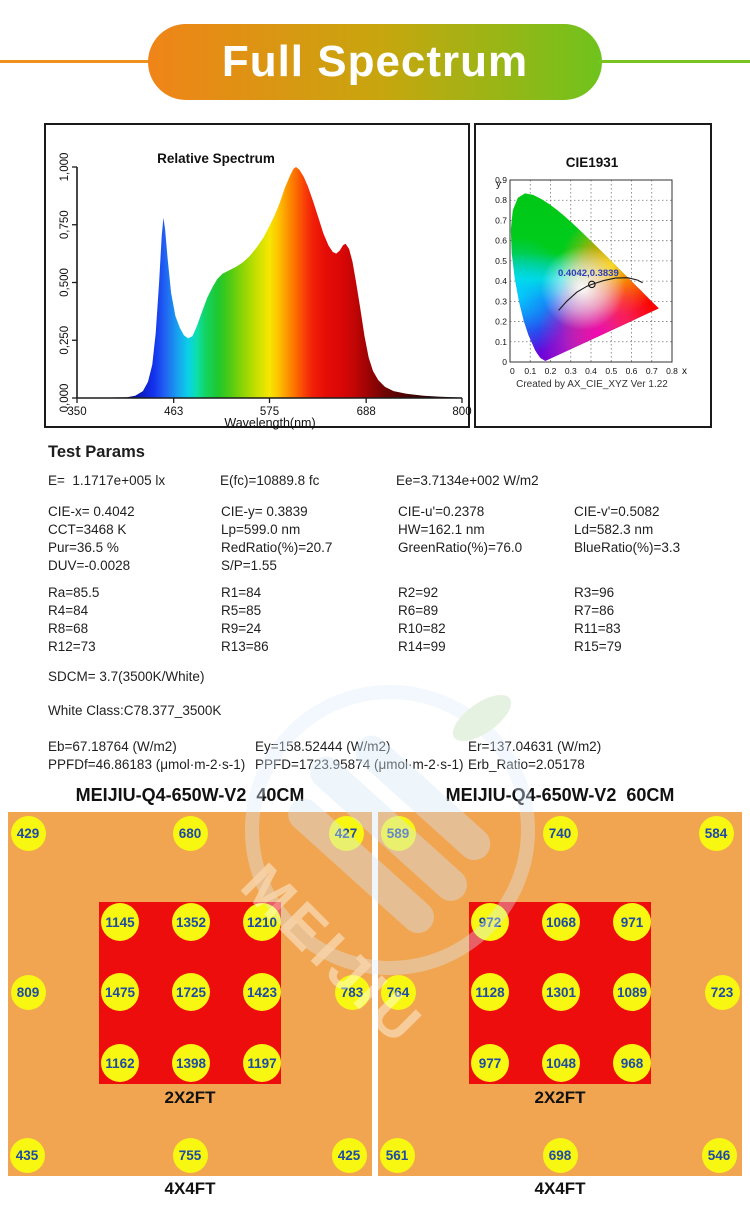 This screenshot has width=750, height=1210. What do you see at coordinates (359, 764) in the screenshot?
I see `param-value: PPFD=1723.95874 (μmol·m-2·s-1)` at bounding box center [359, 764].